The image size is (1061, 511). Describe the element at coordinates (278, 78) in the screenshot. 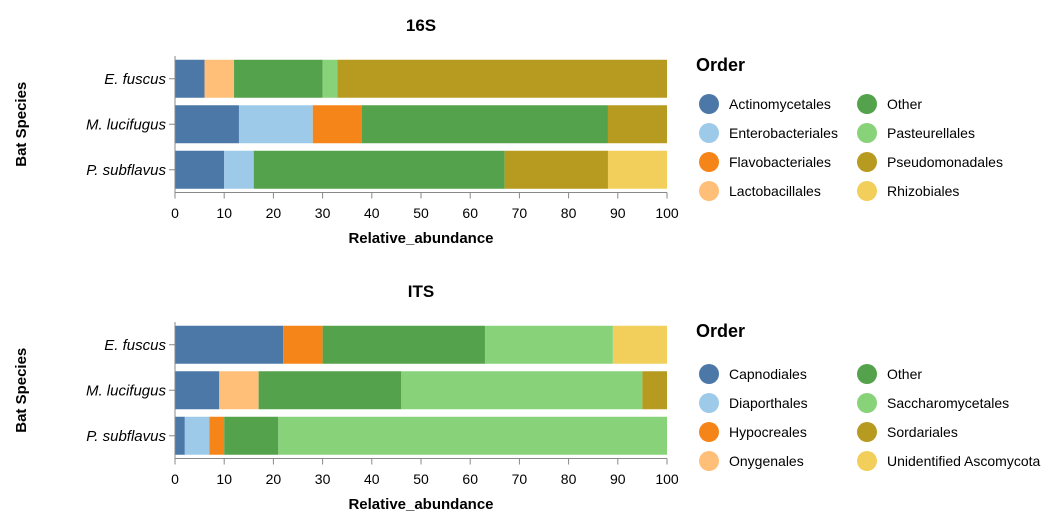

I see `chart-1-bar-1-other` at that location.